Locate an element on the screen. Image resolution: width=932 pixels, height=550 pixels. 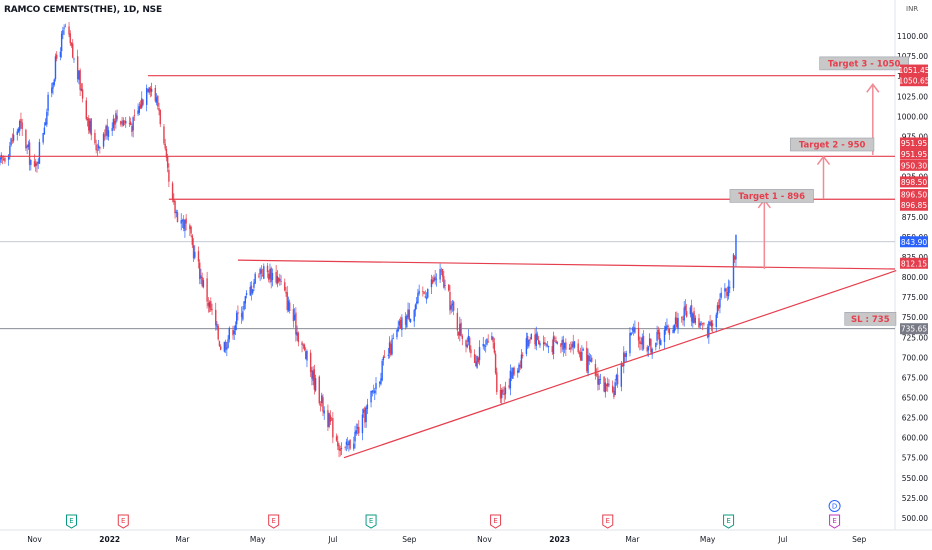
x-tick-label: May is located at coordinates (708, 539).